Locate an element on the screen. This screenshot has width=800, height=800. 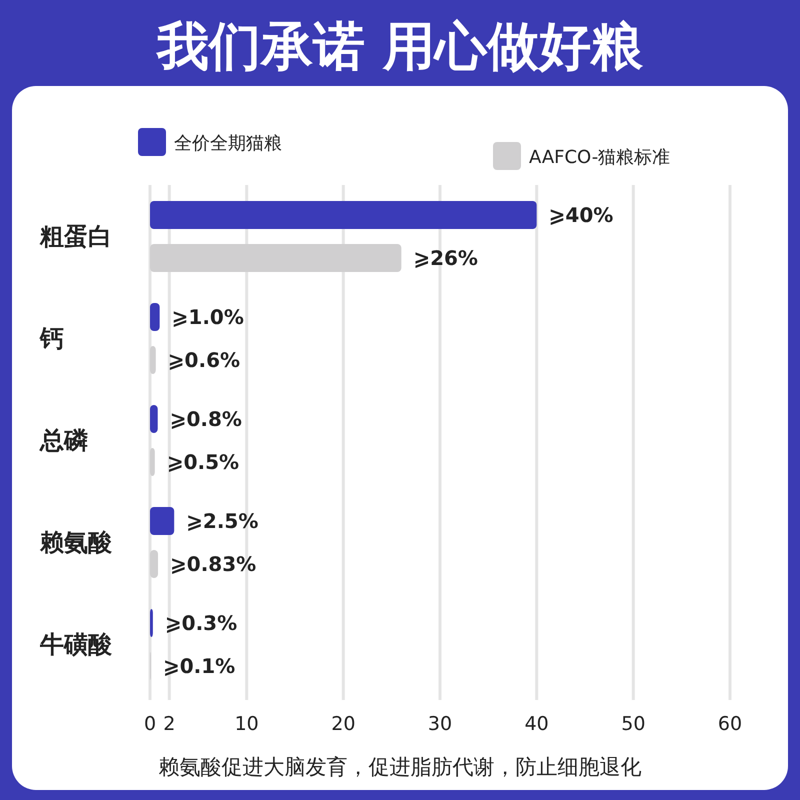
y-tick-label: 钙 is located at coordinates (51, 338).